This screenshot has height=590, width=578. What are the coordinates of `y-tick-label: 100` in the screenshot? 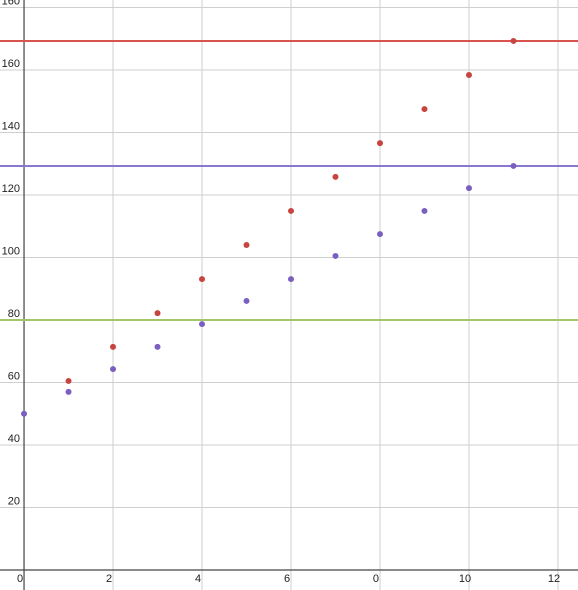 It's located at (11, 251).